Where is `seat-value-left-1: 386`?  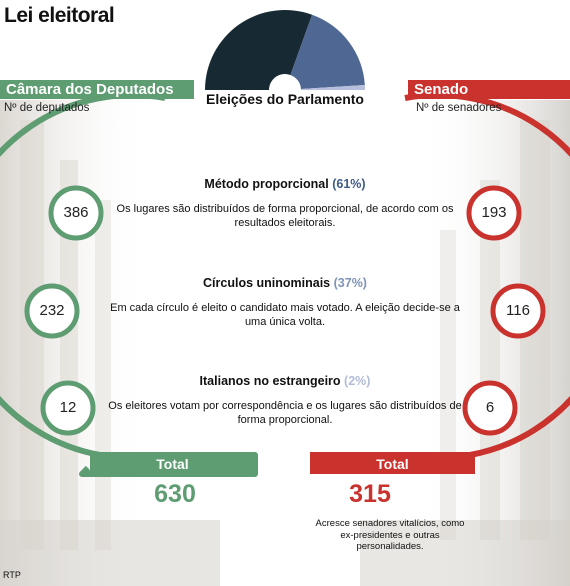
seat-value-left-1: 386 is located at coordinates (76, 212).